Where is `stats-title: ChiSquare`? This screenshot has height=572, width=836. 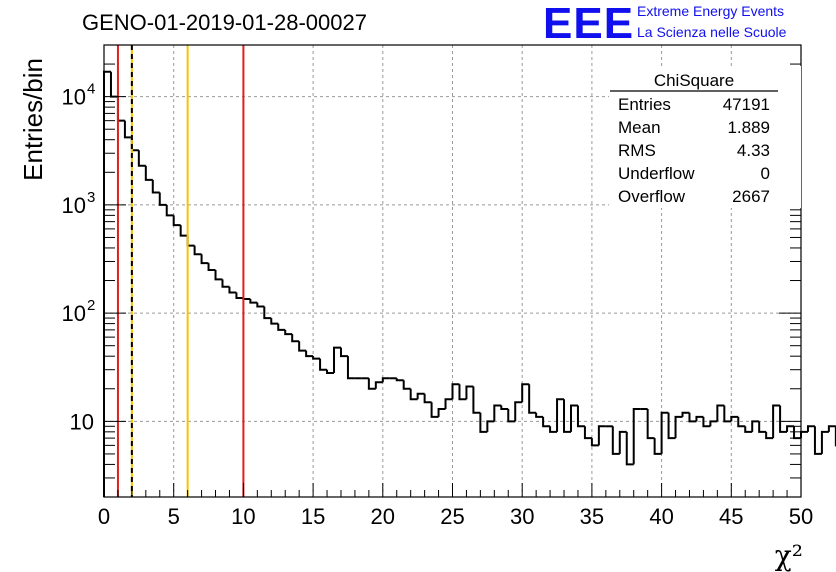
stats-title: ChiSquare is located at coordinates (694, 80).